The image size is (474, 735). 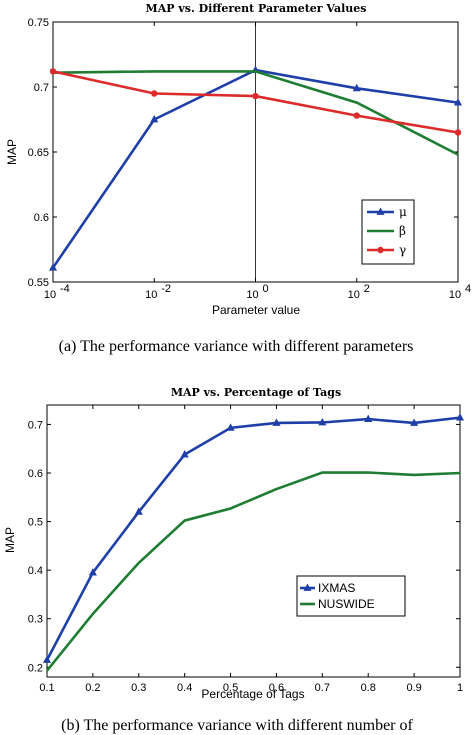 What do you see at coordinates (35, 668) in the screenshot?
I see `y-tick-label: 0.2` at bounding box center [35, 668].